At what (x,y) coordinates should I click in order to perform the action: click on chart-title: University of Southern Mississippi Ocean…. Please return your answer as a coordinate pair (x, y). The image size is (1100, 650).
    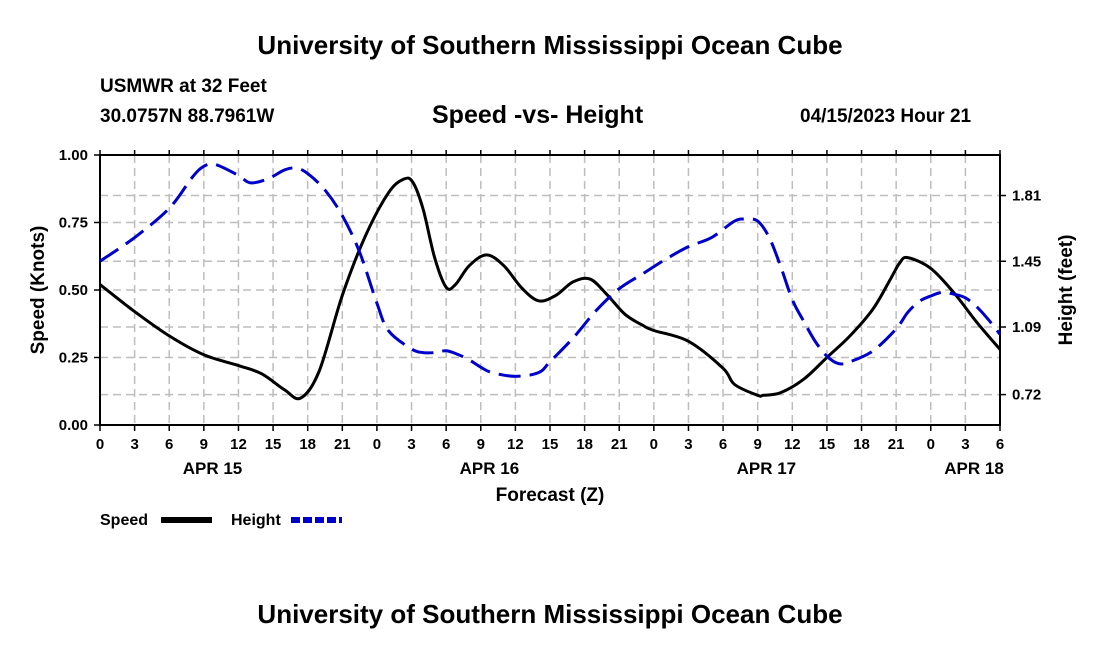
    Looking at the image, I should click on (550, 45).